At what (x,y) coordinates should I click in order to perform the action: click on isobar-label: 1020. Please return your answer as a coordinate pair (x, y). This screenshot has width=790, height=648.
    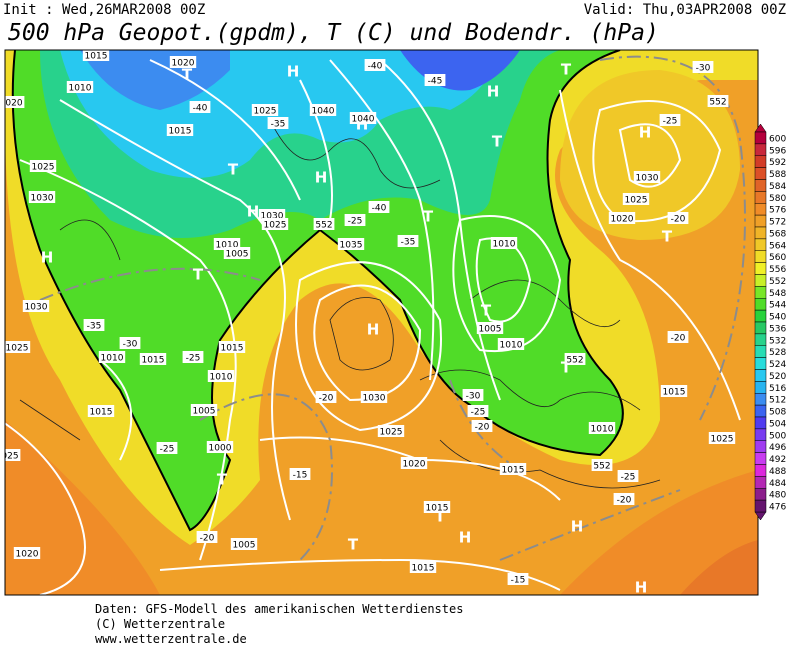
    Looking at the image, I should click on (414, 465).